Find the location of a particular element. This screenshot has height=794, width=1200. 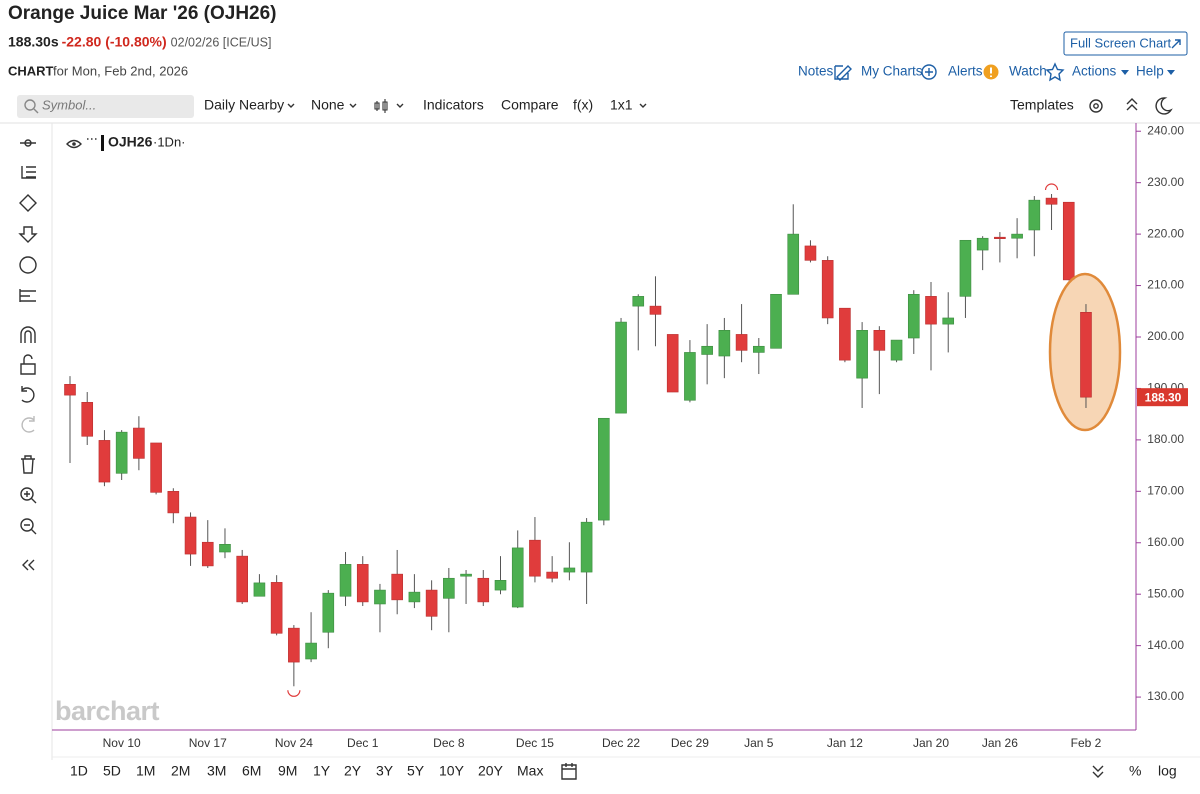

tool-arrow is located at coordinates (28, 234).